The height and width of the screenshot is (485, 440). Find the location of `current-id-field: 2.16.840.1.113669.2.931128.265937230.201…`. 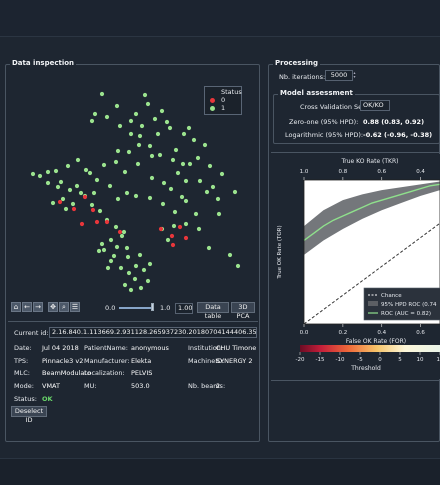

current-id-field: 2.16.840.1.113669.2.931128.265937230.201… is located at coordinates (153, 332).